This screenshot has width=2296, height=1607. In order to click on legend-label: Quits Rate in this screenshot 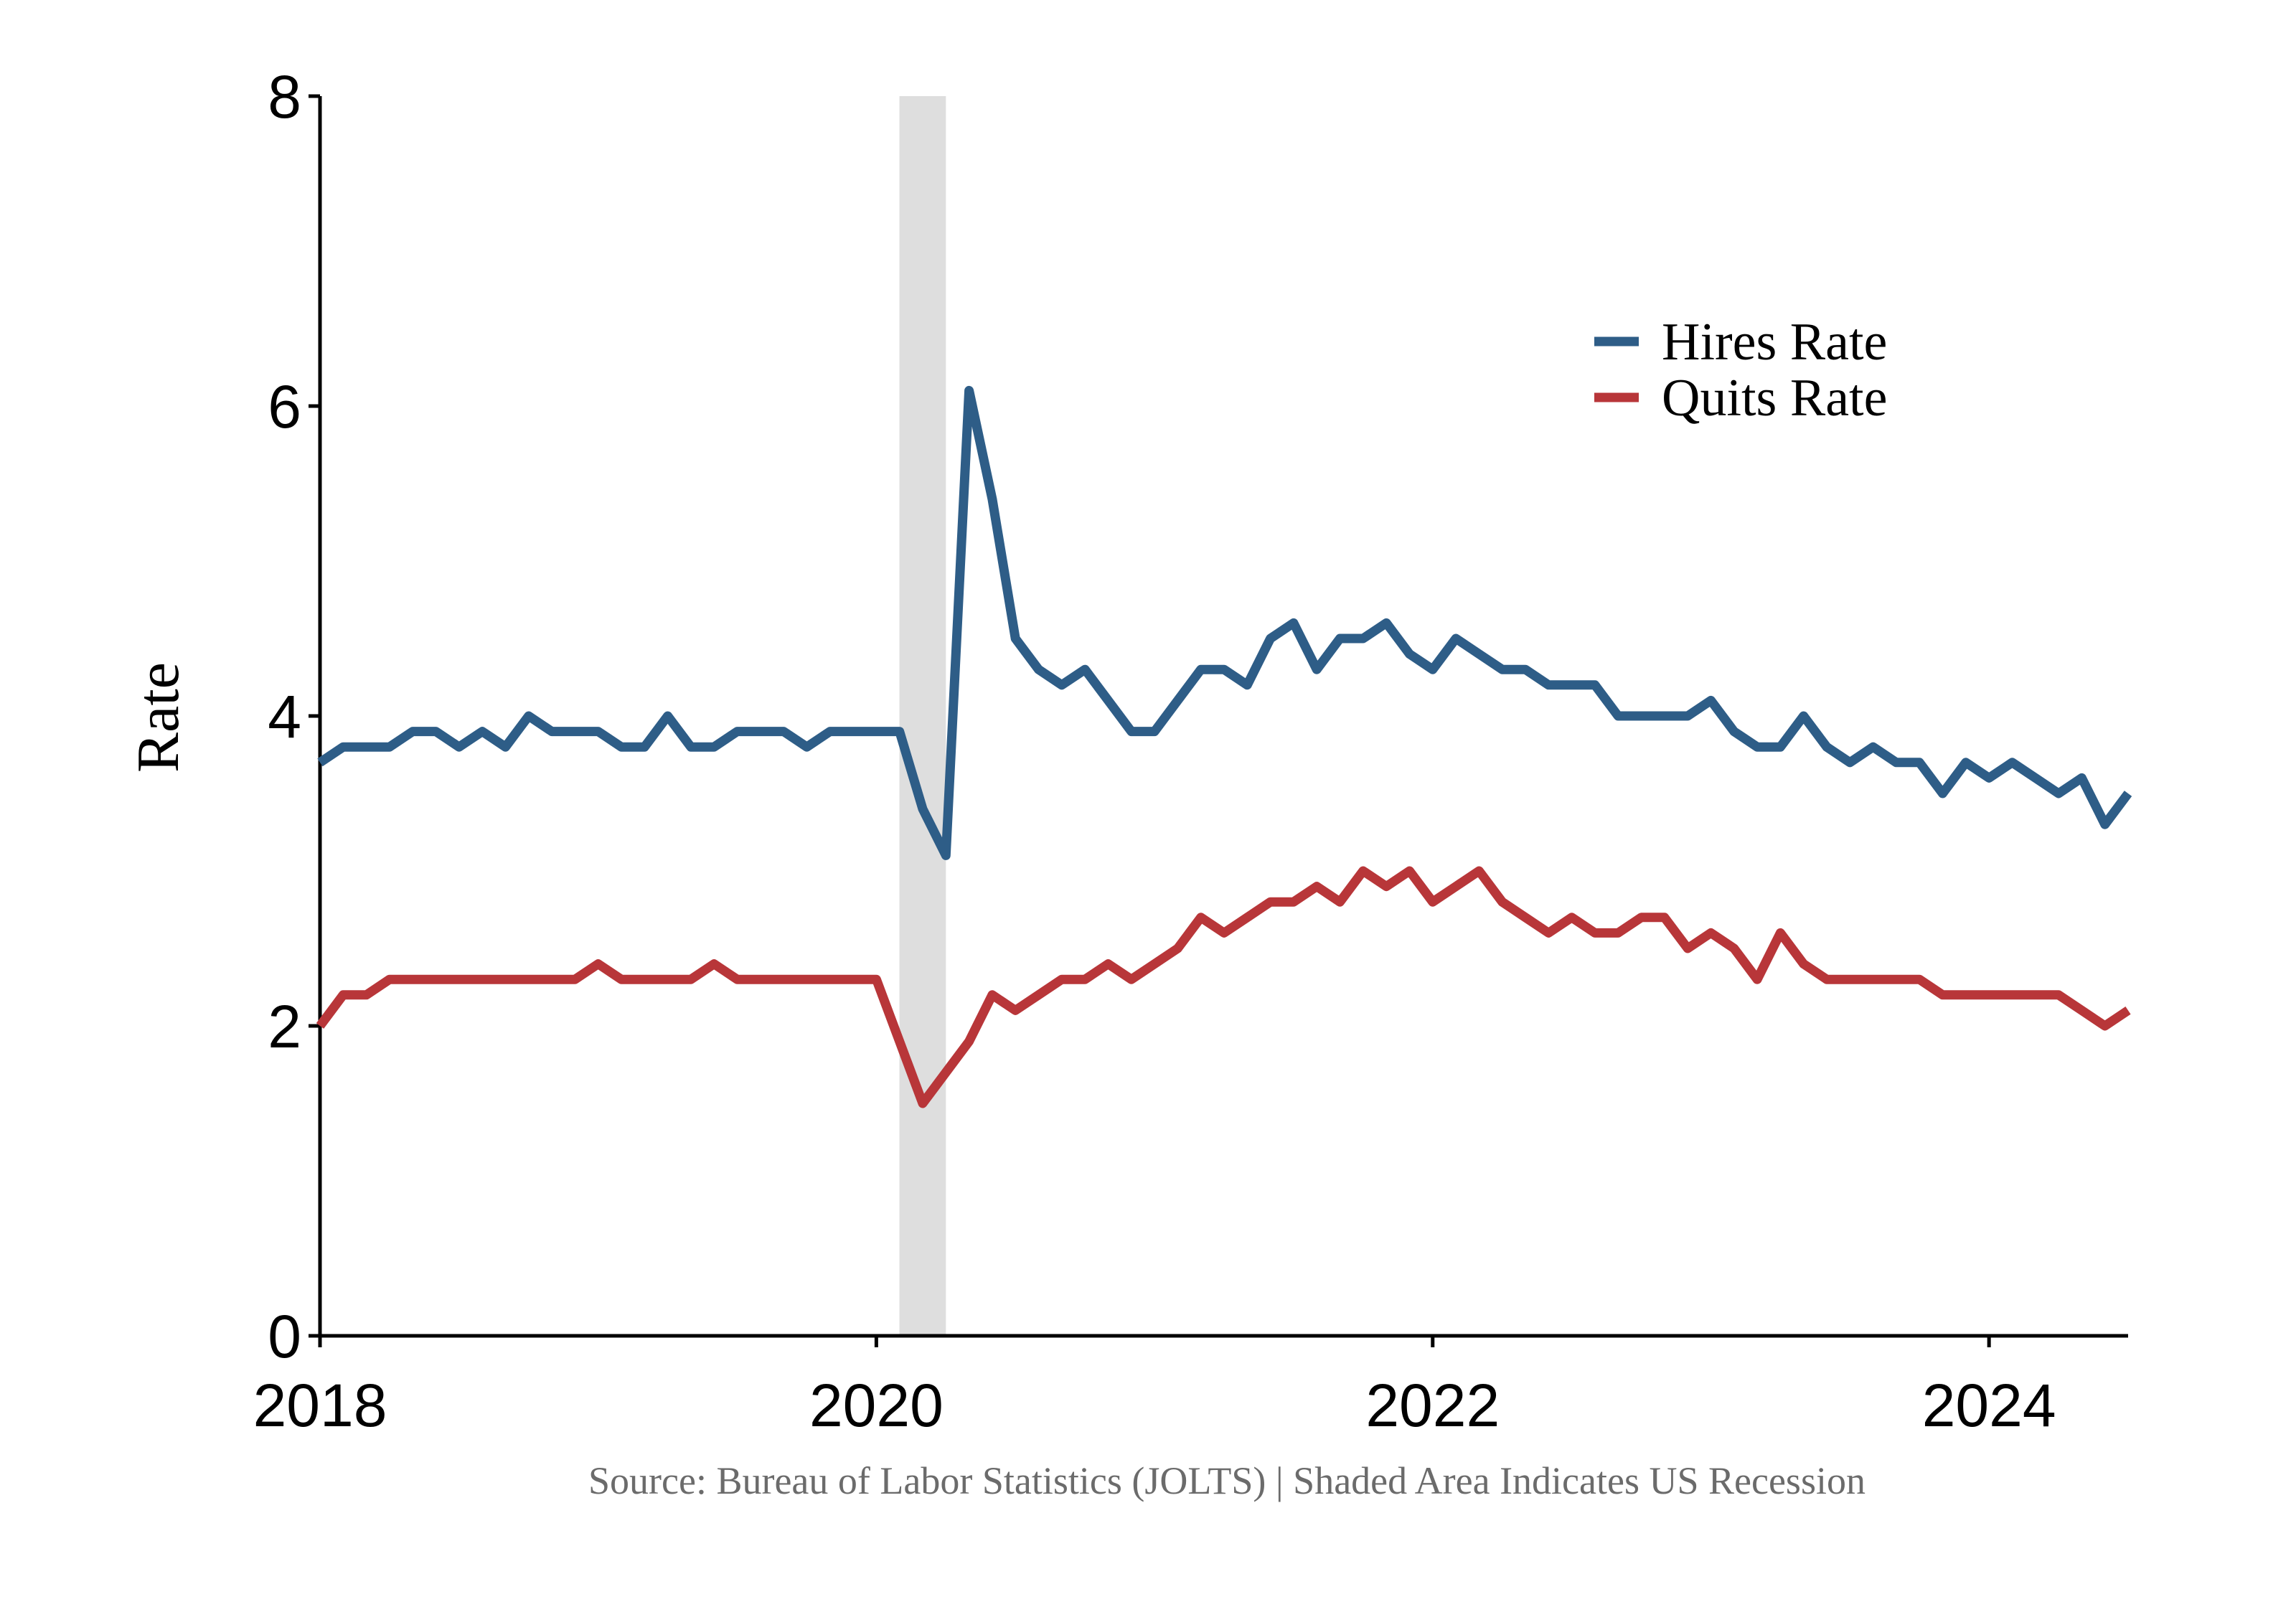, I will do `click(1775, 398)`.